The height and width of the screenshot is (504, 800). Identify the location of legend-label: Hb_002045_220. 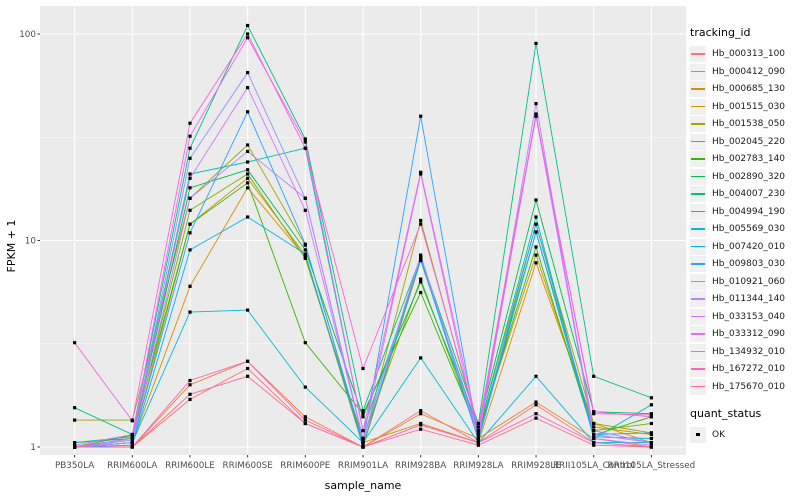
(749, 141).